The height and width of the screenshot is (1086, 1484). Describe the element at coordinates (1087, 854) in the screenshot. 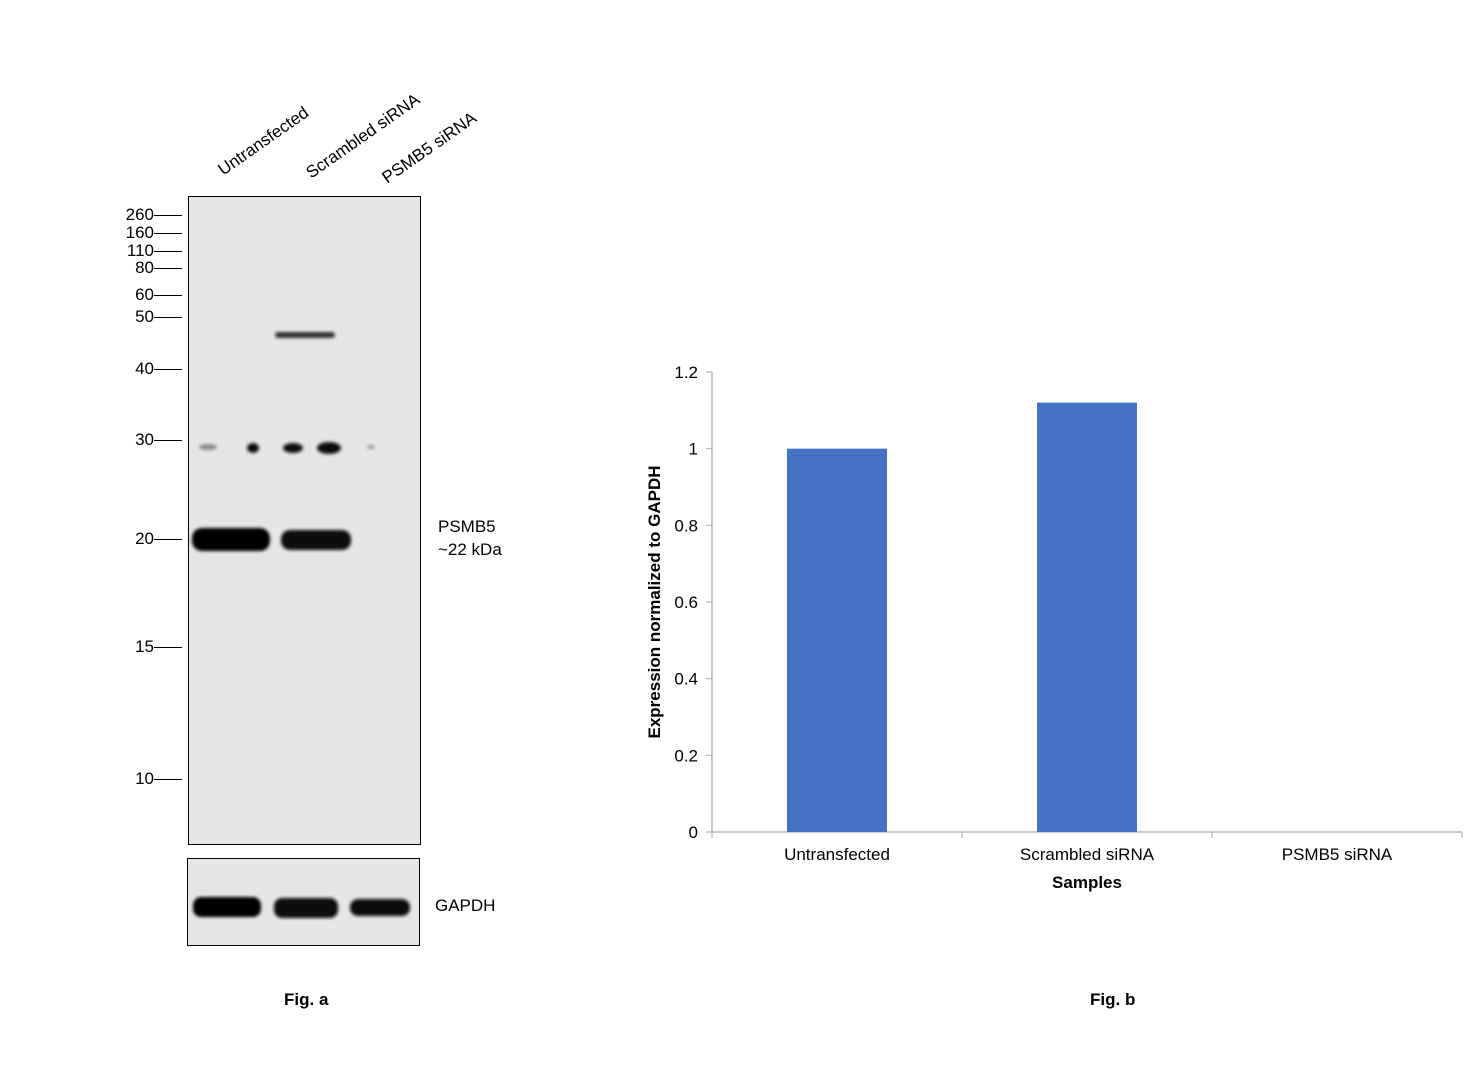

I see `x-tick-label: Scrambled siRNA` at that location.